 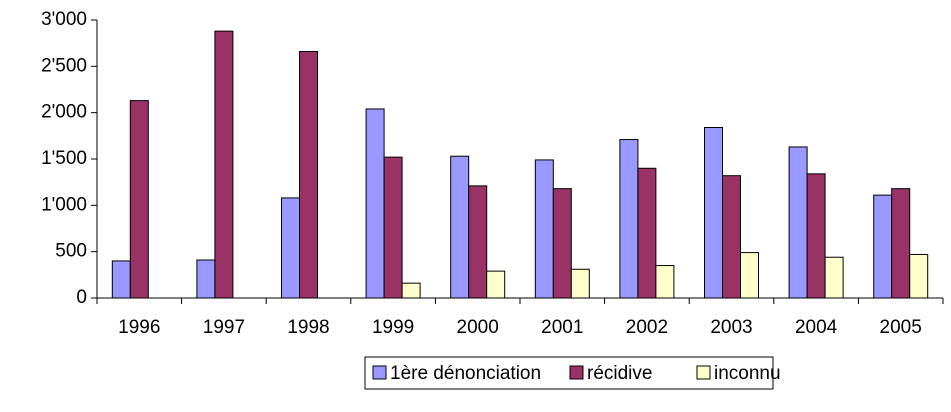 What do you see at coordinates (816, 327) in the screenshot?
I see `x-tick-label: 2004` at bounding box center [816, 327].